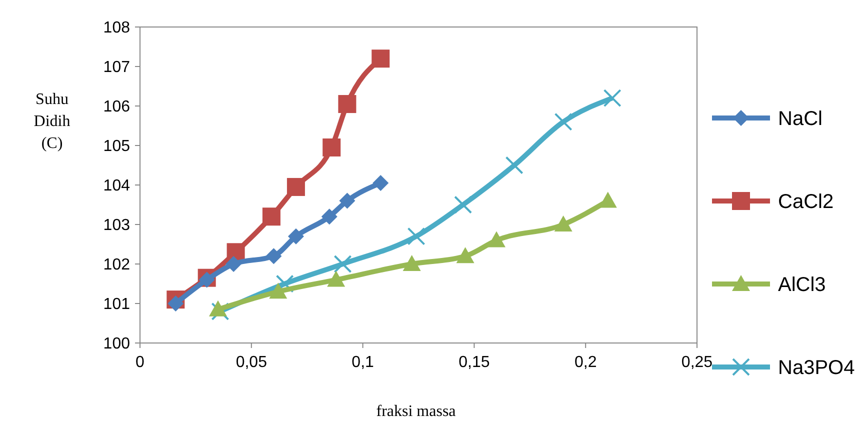  What do you see at coordinates (116, 107) in the screenshot?
I see `y-tick-label: 106` at bounding box center [116, 107].